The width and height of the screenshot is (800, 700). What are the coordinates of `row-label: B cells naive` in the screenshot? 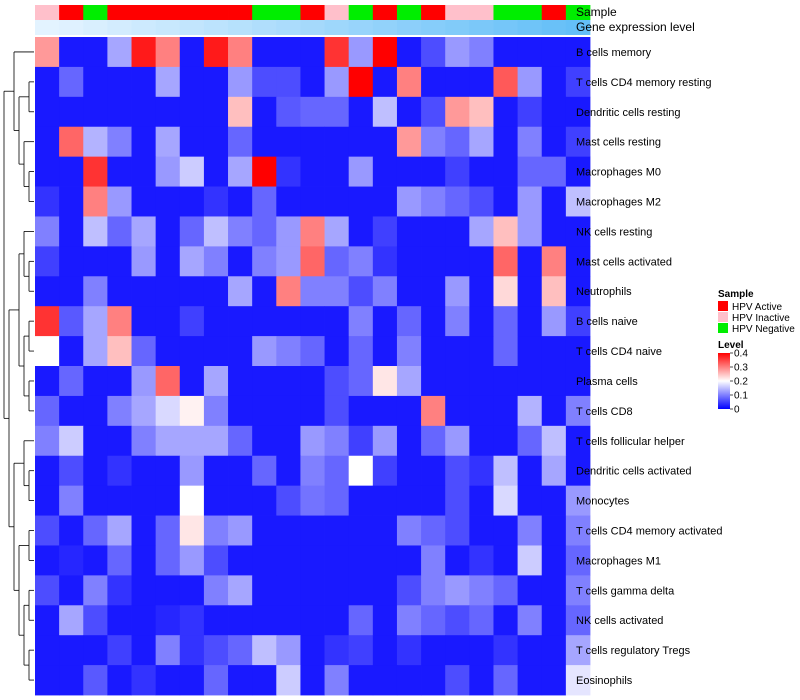 It's located at (607, 322).